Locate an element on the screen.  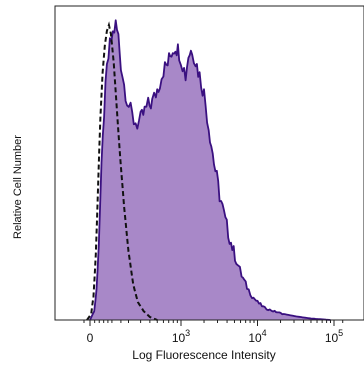
x-axis-label: Log Fluorescence Intensity is located at coordinates (203, 355).